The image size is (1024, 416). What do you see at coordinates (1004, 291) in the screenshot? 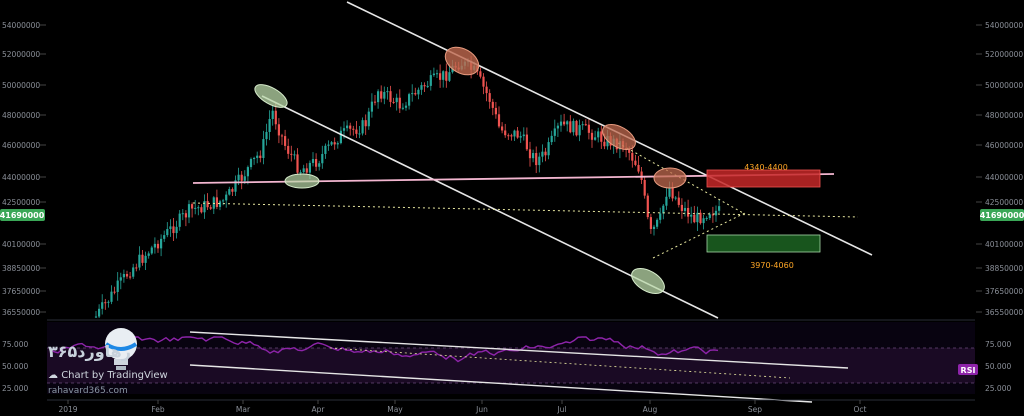
I see `right-axis-label: 37650000` at bounding box center [1004, 291].